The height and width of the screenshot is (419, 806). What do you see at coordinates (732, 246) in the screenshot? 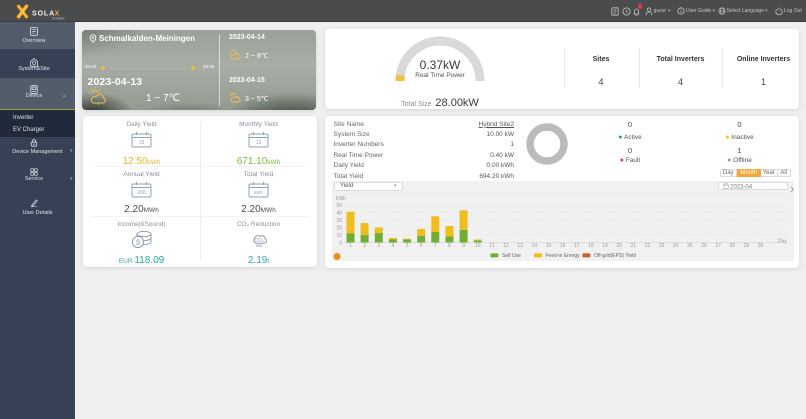
I see `svg-text: 28` at bounding box center [732, 246].